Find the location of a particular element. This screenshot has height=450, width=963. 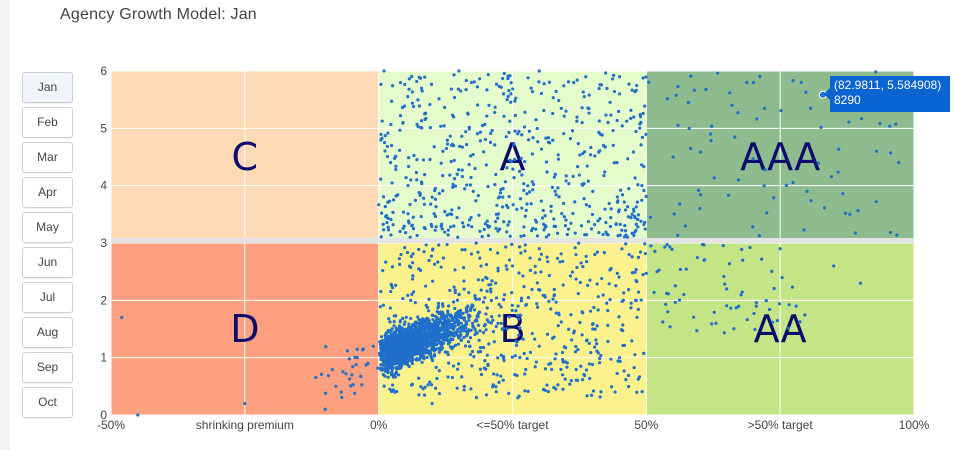

month-button-oct: Oct is located at coordinates (47, 402).